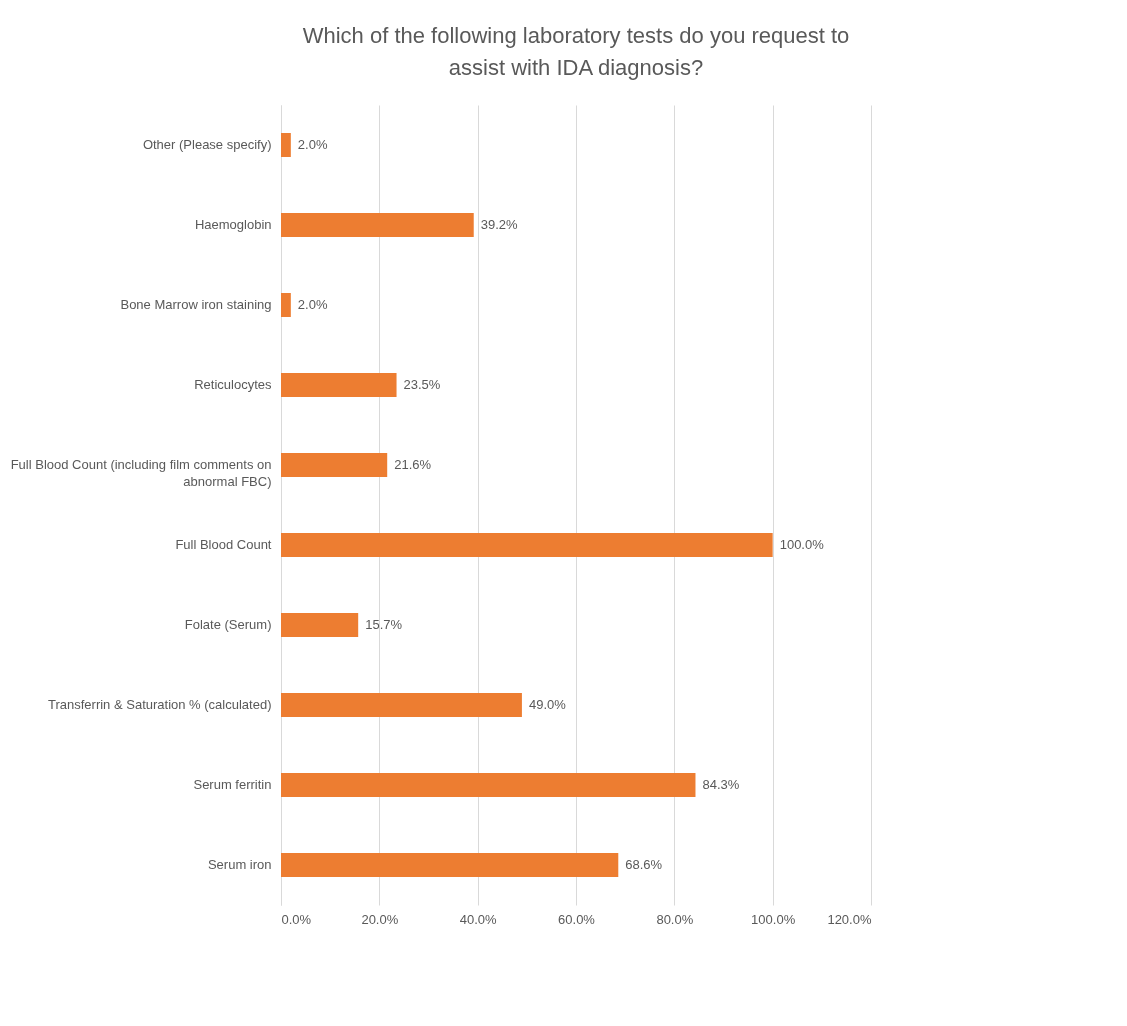  Describe the element at coordinates (547, 704) in the screenshot. I see `data-label: 49.0%` at that location.